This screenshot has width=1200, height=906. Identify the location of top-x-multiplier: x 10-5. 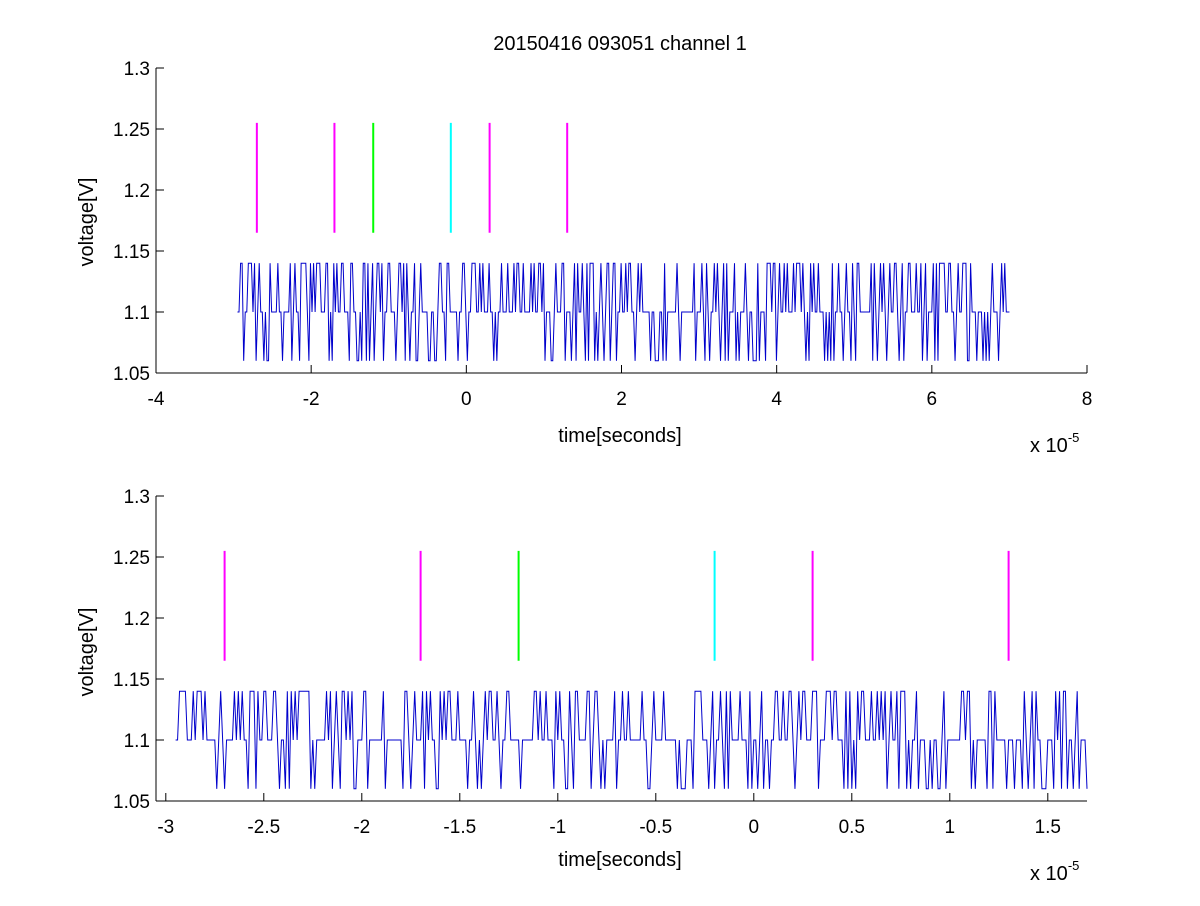
(1054, 443).